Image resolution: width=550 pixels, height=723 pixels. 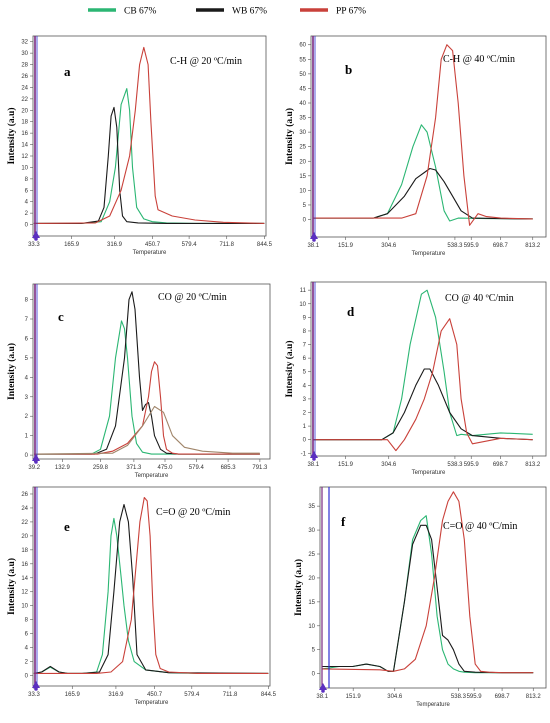 What do you see at coordinates (24, 100) in the screenshot?
I see `y-tick-label: 22` at bounding box center [24, 100].